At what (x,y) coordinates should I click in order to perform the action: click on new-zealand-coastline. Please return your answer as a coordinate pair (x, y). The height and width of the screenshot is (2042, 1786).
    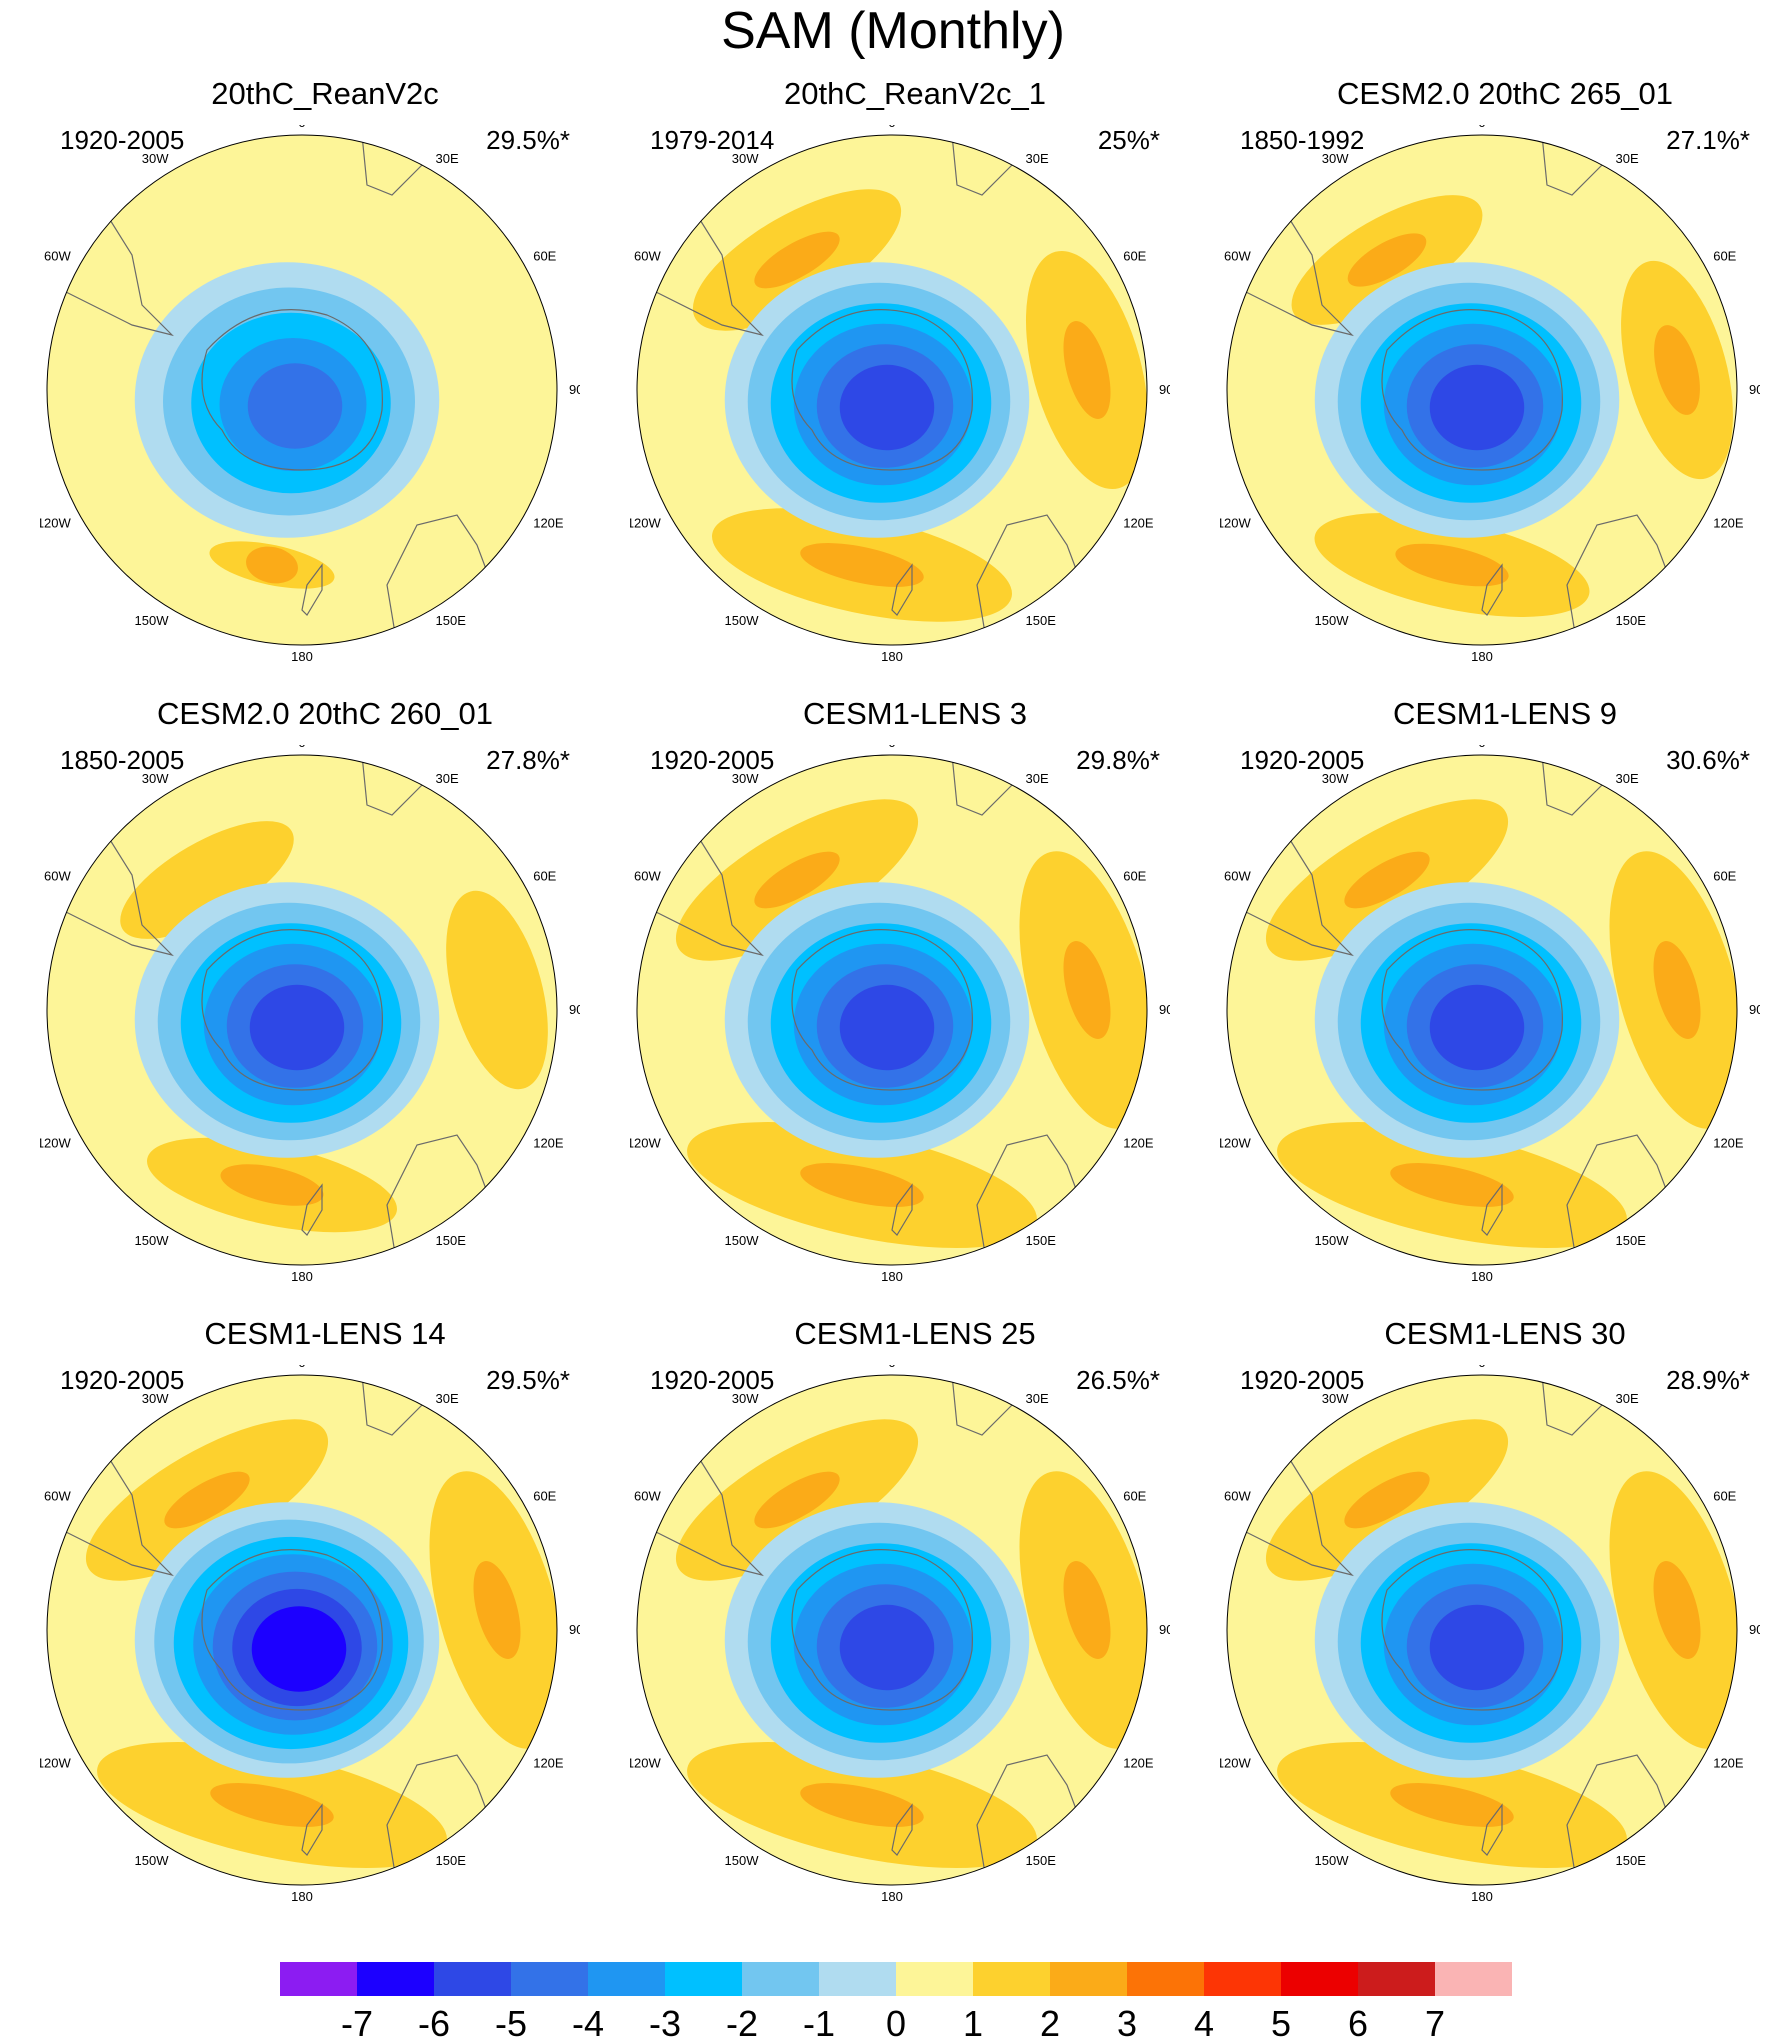
    Looking at the image, I should click on (902, 1209).